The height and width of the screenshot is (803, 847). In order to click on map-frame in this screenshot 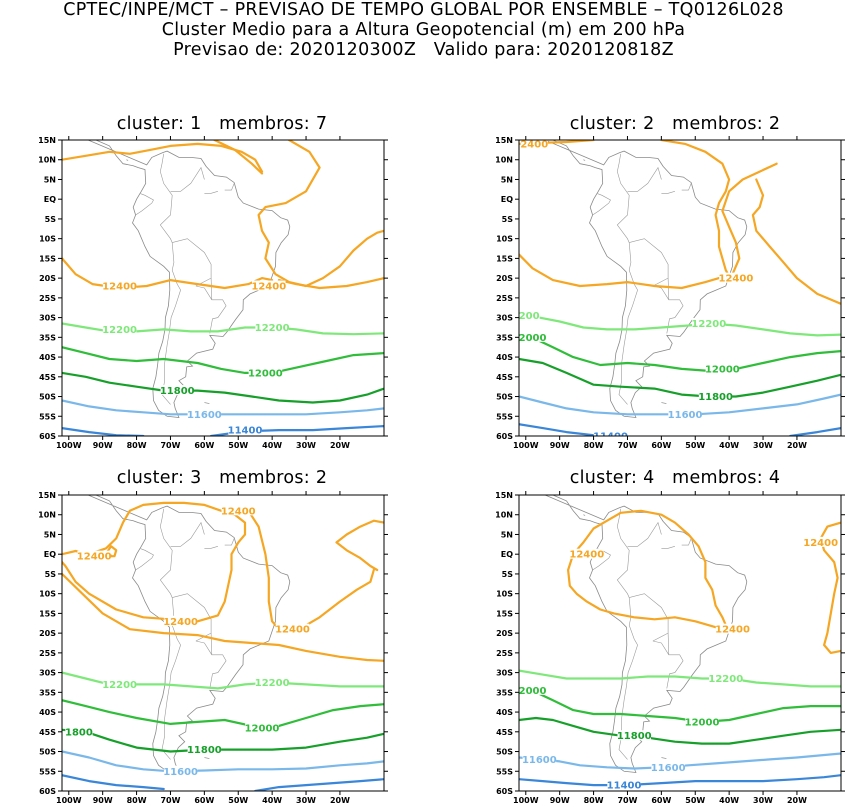, I will do `click(680, 288)`.